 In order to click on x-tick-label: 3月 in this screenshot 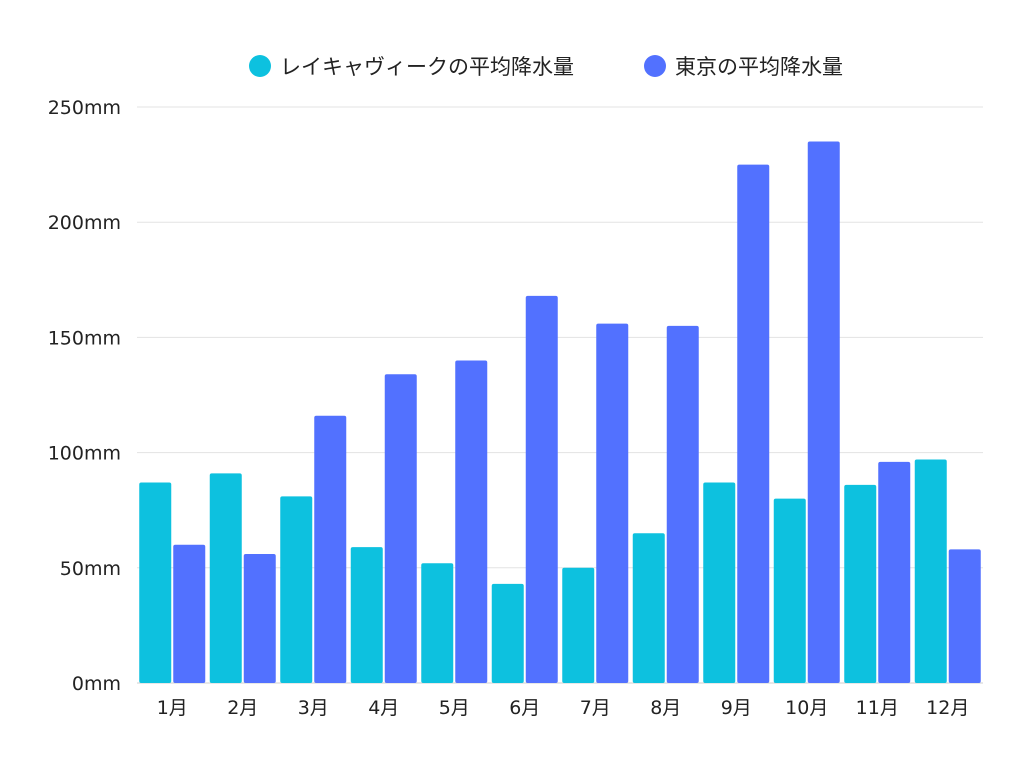, I will do `click(313, 708)`.